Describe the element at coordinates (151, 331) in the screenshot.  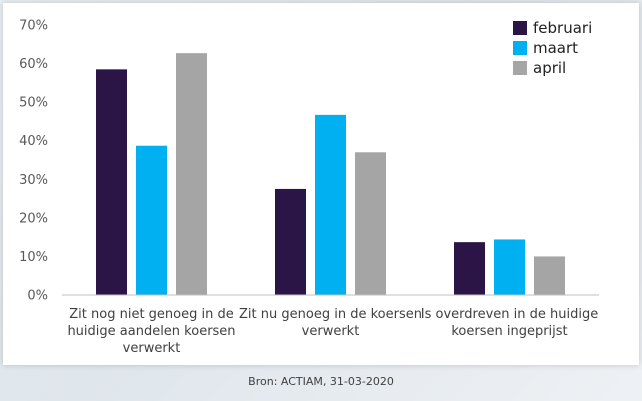
I see `x-category-label: huidige aandelen koersen` at that location.